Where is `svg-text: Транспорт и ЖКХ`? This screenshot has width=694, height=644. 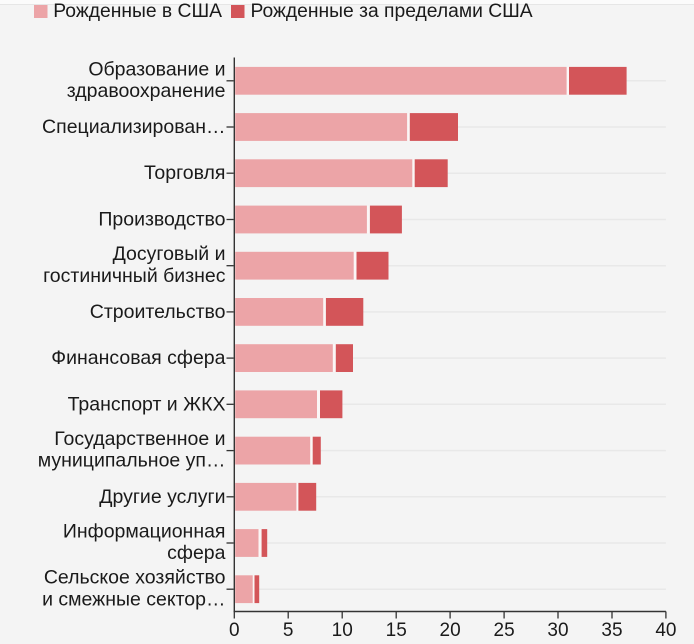
svg-text: Транспорт и ЖКХ is located at coordinates (147, 404).